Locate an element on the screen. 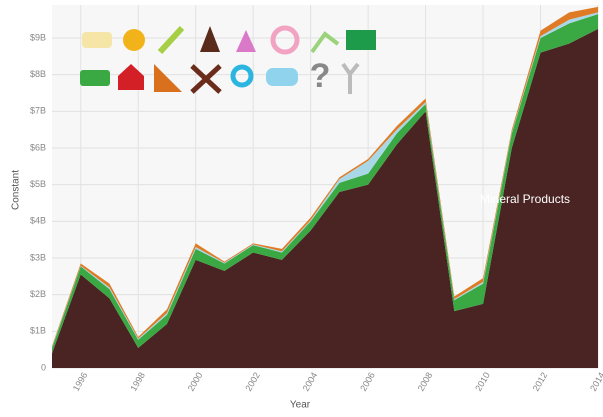 The image size is (603, 417). x-tick-label: 2014 is located at coordinates (595, 382).